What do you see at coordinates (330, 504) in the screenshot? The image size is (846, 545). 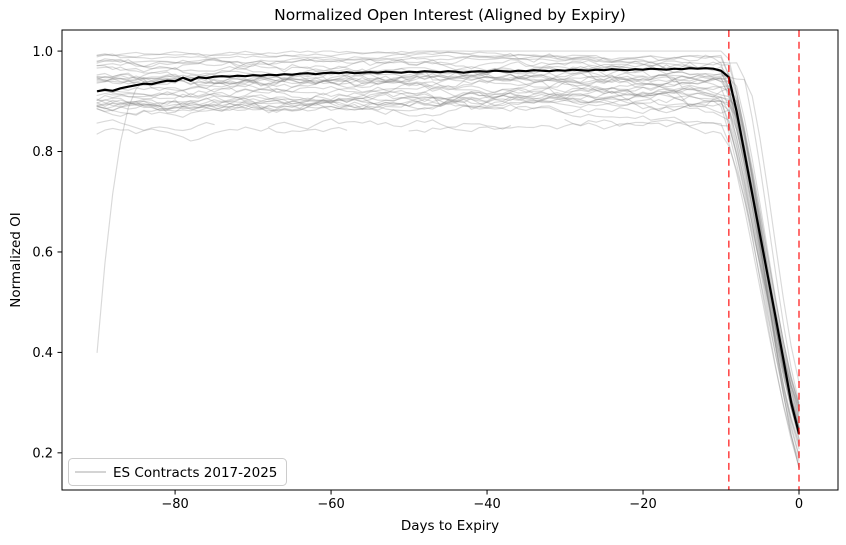 I see `x-tick-label: −60` at bounding box center [330, 504].